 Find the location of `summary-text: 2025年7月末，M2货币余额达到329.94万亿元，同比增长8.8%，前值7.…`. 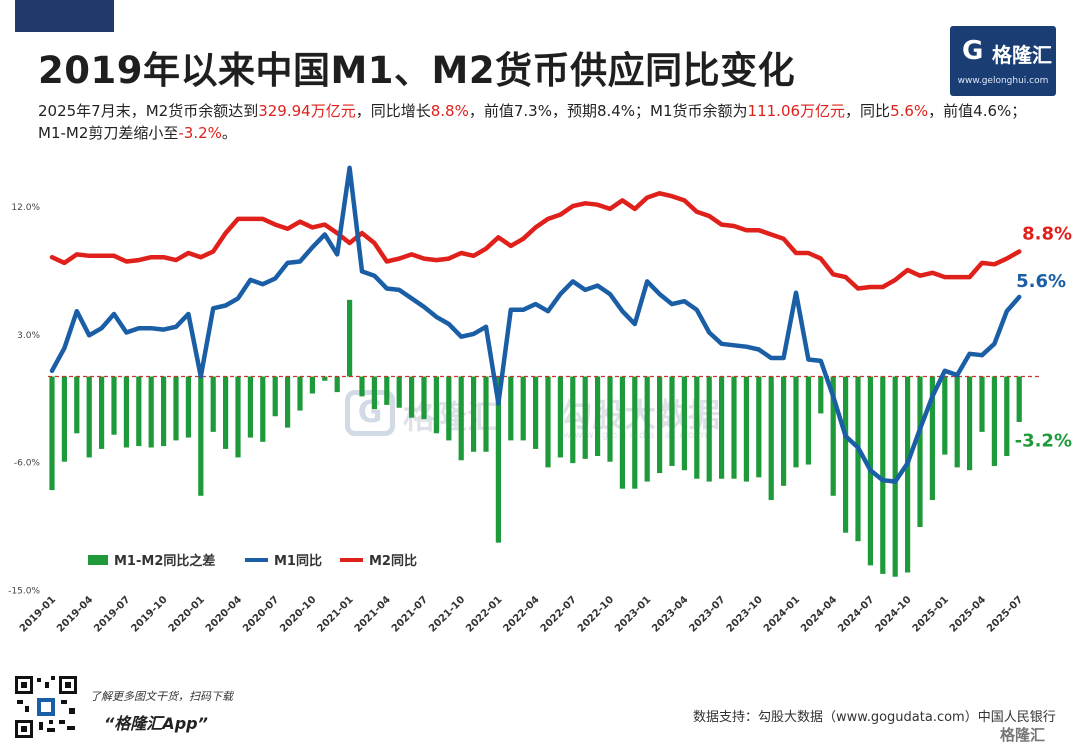

summary-text: 2025年7月末，M2货币余额达到329.94万亿元，同比增长8.8%，前值7.… is located at coordinates (533, 122).